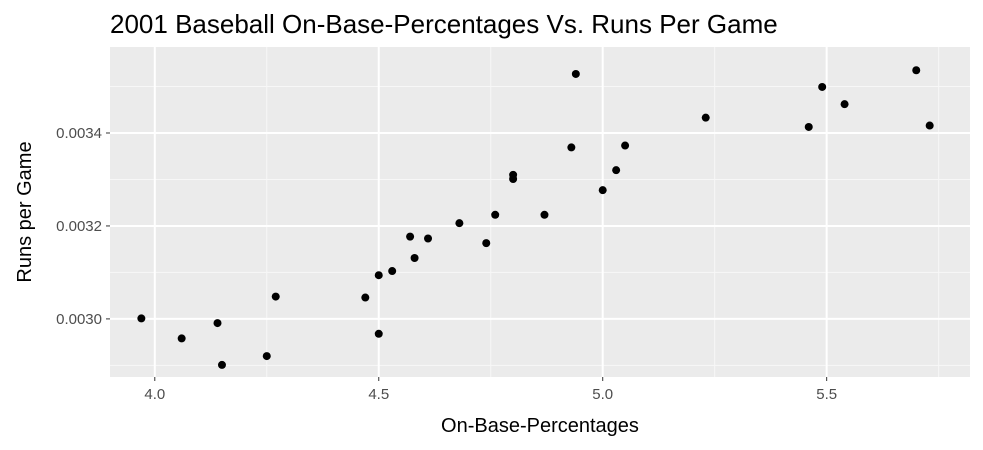  Describe the element at coordinates (79, 226) in the screenshot. I see `y-tick-label: 0.0032` at that location.